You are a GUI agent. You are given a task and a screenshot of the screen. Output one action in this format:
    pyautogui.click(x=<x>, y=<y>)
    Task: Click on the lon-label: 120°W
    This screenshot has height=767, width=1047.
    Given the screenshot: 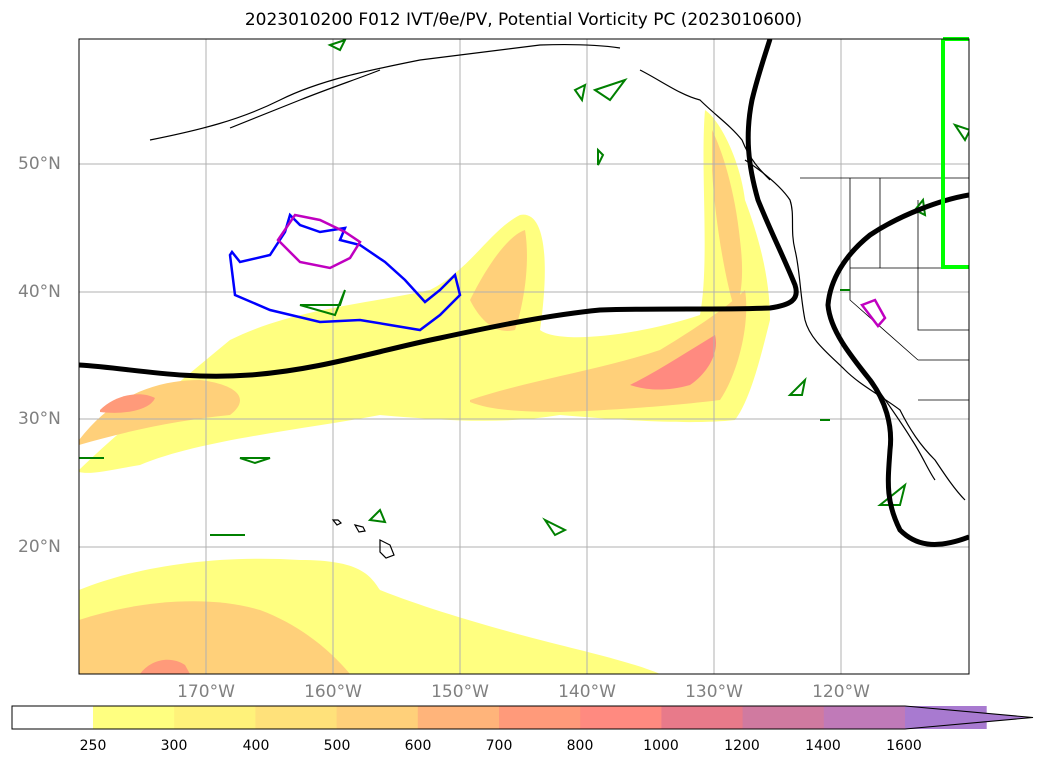 What is the action you would take?
    pyautogui.click(x=841, y=692)
    